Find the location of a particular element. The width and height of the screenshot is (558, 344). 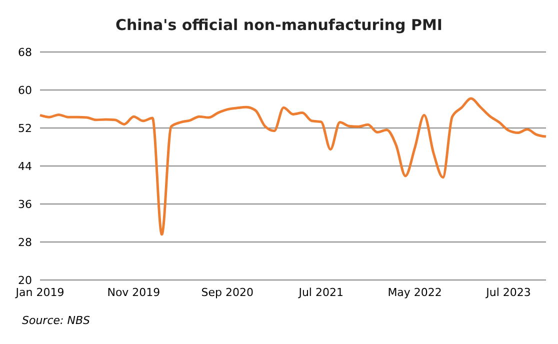

y-tick-label: 52 is located at coordinates (25, 128).